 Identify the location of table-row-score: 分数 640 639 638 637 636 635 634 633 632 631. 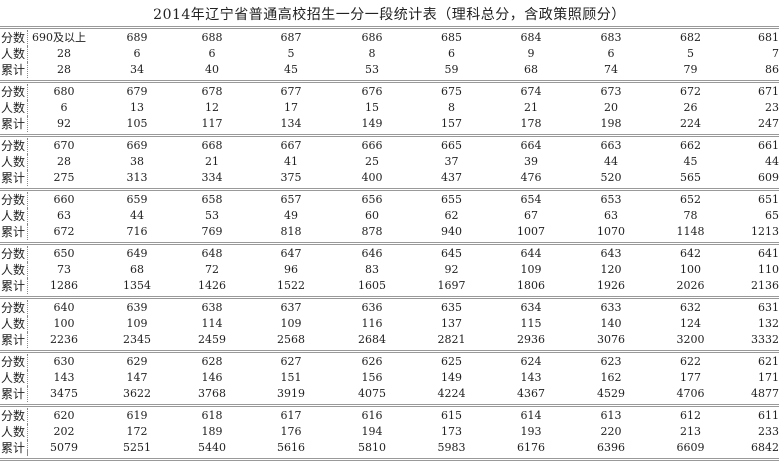
(389, 308).